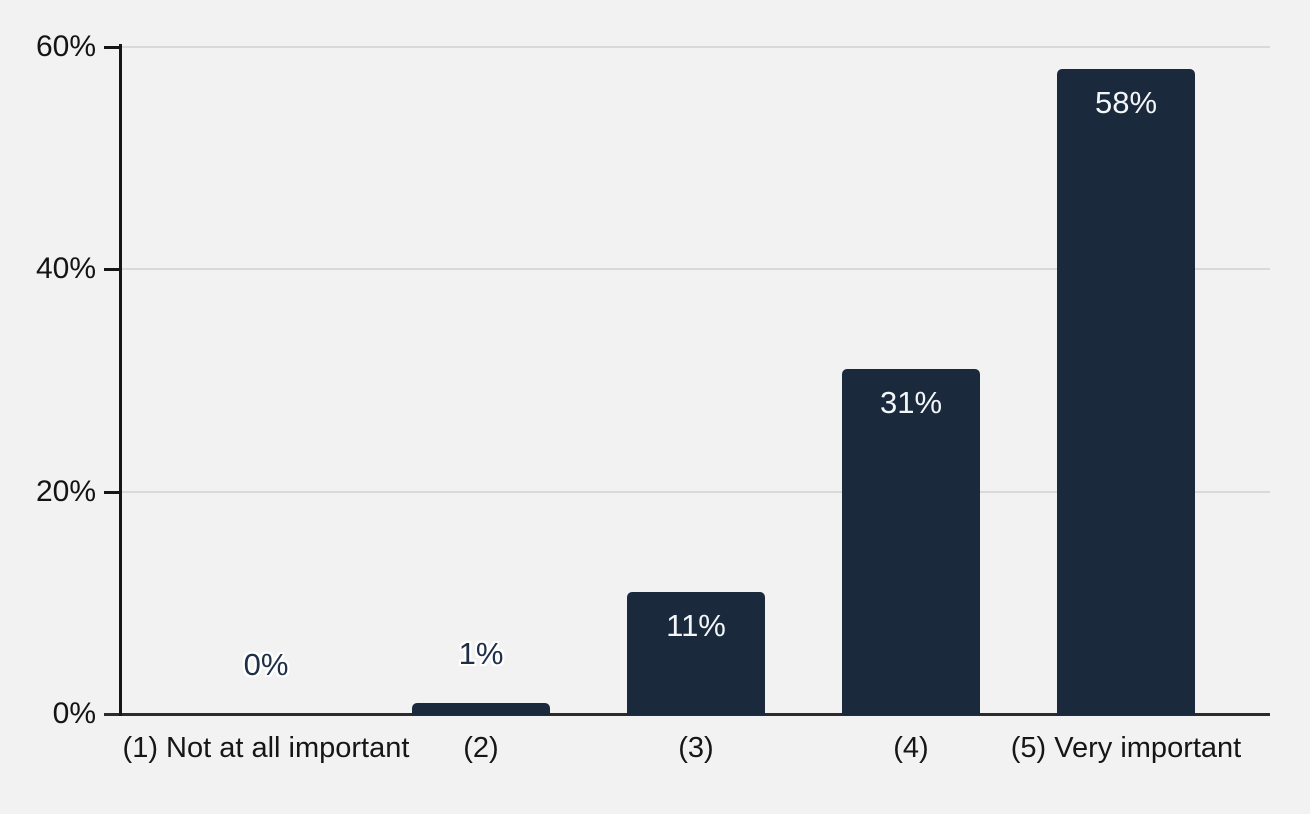 The image size is (1310, 814). Describe the element at coordinates (481, 653) in the screenshot. I see `bar-value-label: 1%` at that location.